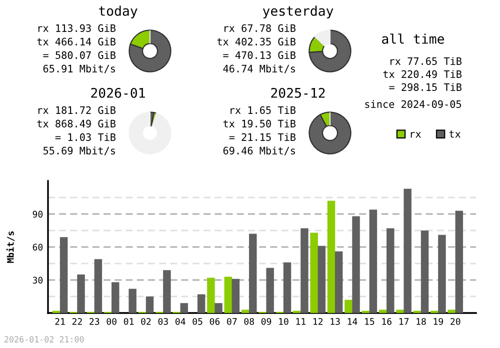 Image resolution: width=500 pixels, height=348 pixels. What do you see at coordinates (387, 321) in the screenshot?
I see `x-tick-label: 16` at bounding box center [387, 321].